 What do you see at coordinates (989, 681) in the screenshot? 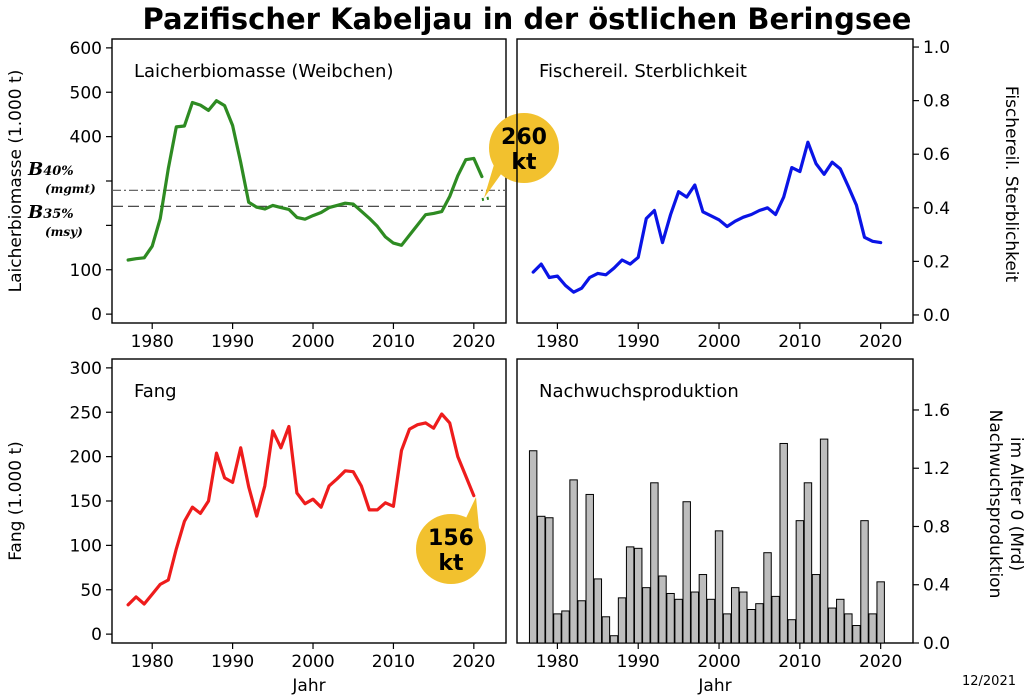
I see `date-stamp: 12/2021` at bounding box center [989, 681].